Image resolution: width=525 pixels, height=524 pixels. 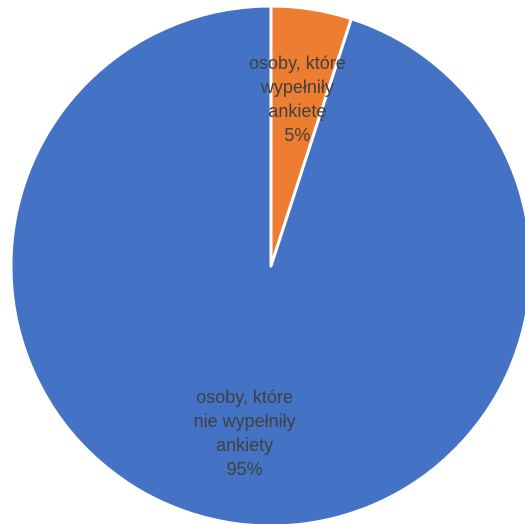 What do you see at coordinates (297, 99) in the screenshot?
I see `slice-data-label-0: osoby, które wypełniły ankietę 5%` at bounding box center [297, 99].